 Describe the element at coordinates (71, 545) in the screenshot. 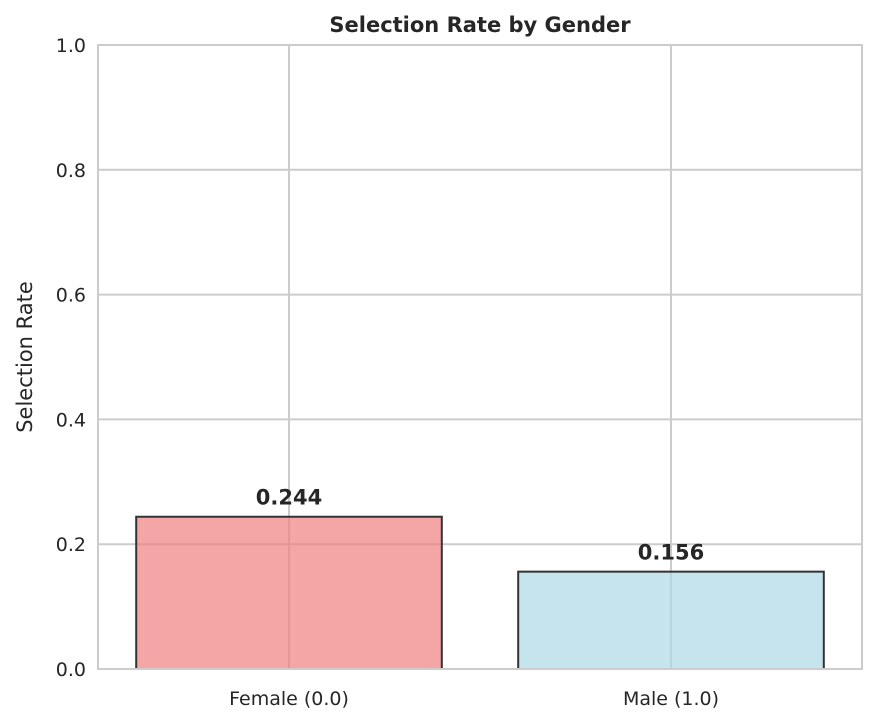

I see `y-tick-label: 0.2` at that location.